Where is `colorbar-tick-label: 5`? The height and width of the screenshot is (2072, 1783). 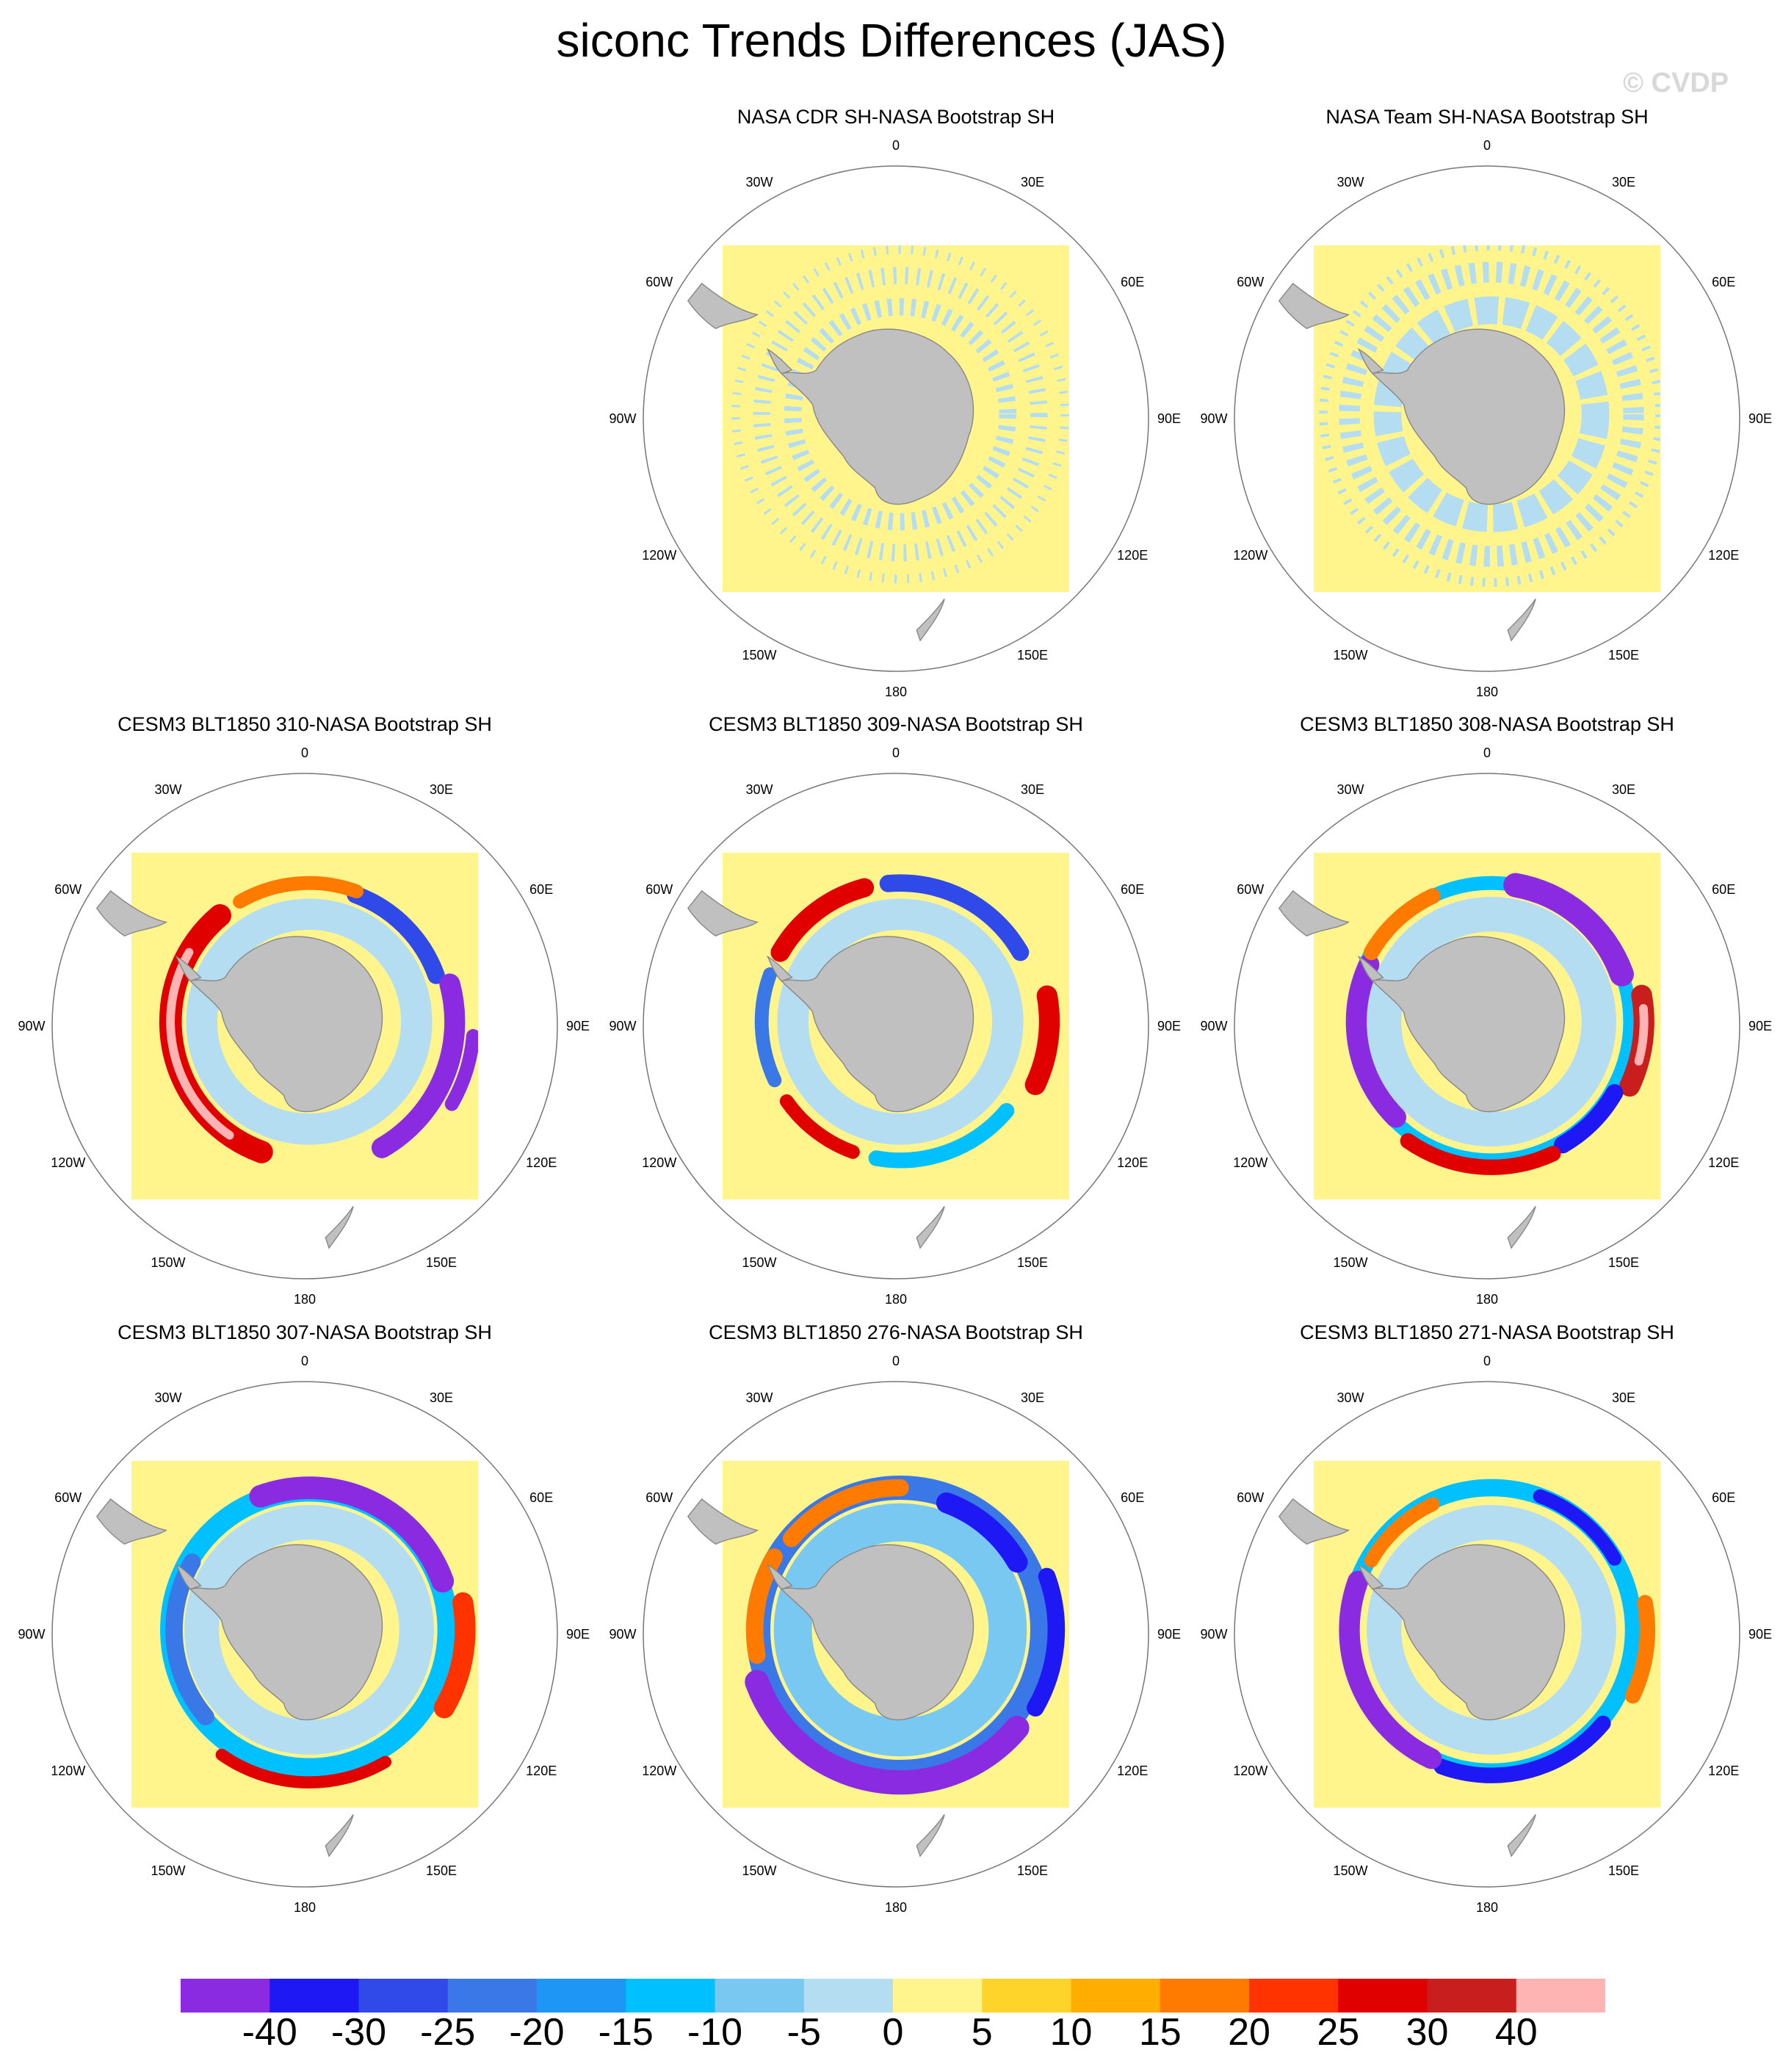 colorbar-tick-label: 5 is located at coordinates (982, 2032).